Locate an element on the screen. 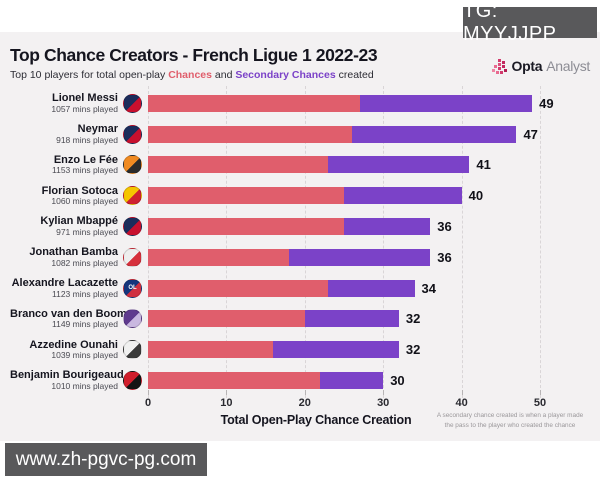  player-mins: 1149 mins played is located at coordinates (85, 324).